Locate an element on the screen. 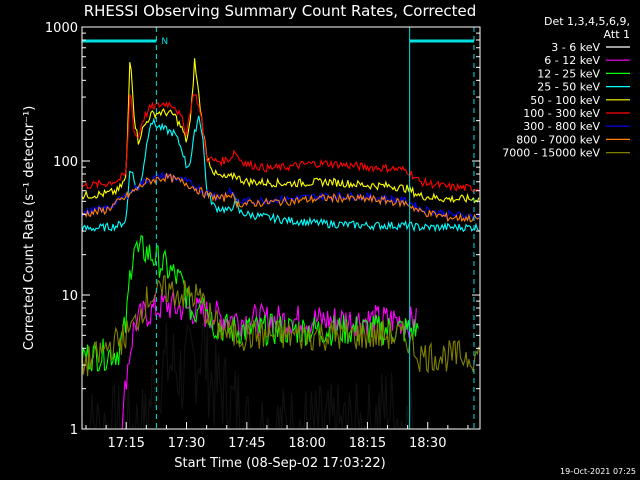 This screenshot has height=480, width=640. legend-label: 25 - 50 keV is located at coordinates (568, 87).